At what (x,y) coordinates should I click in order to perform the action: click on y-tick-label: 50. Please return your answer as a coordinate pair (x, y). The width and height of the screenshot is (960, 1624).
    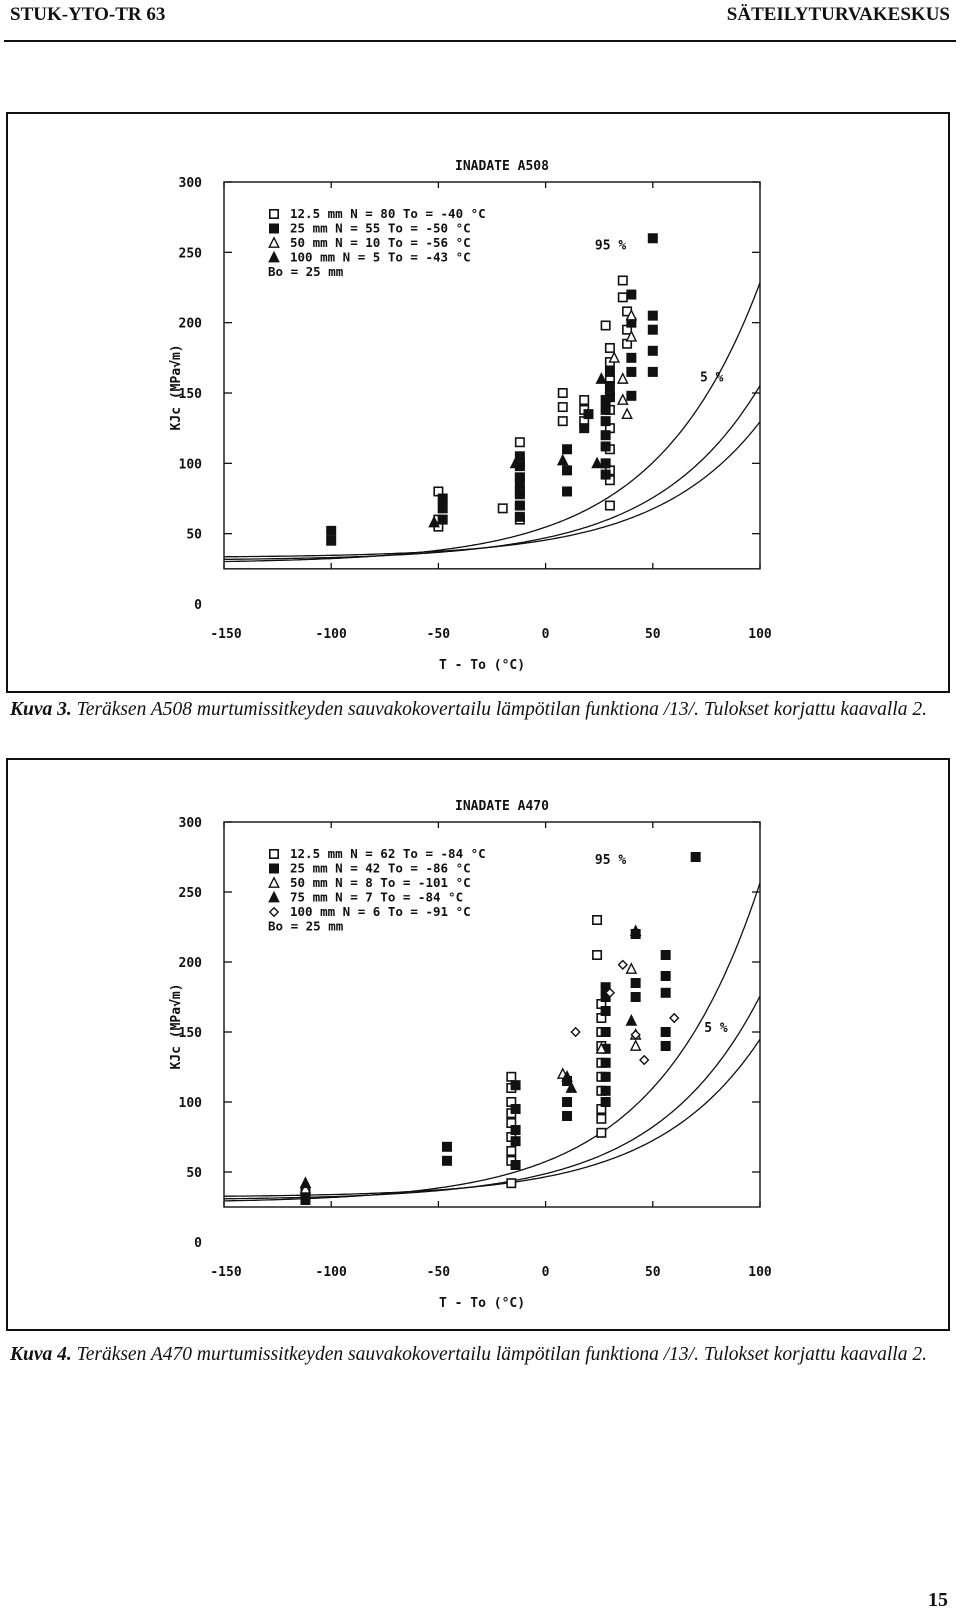
    Looking at the image, I should click on (194, 1173).